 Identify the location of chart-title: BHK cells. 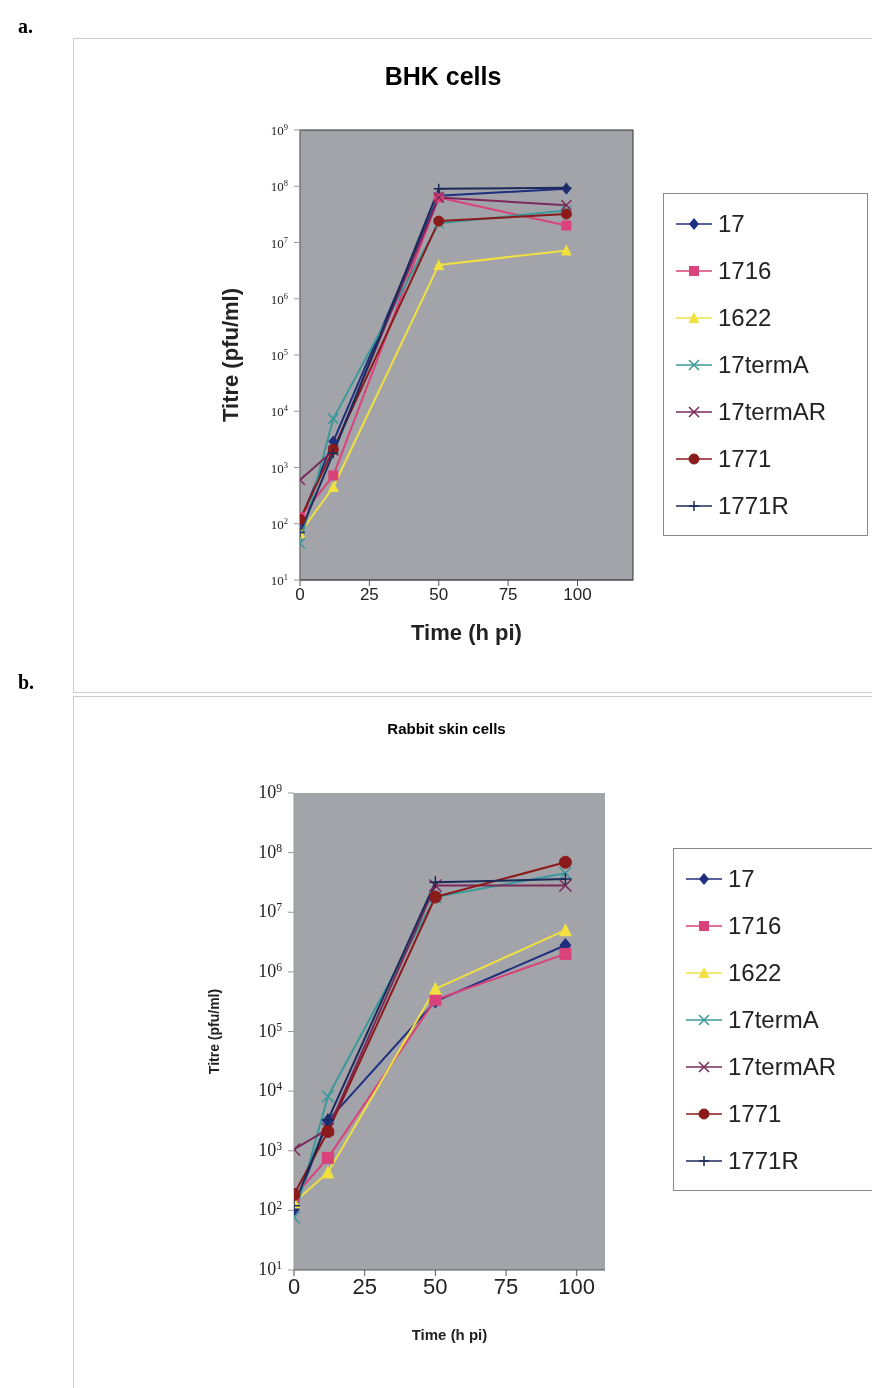
(443, 76).